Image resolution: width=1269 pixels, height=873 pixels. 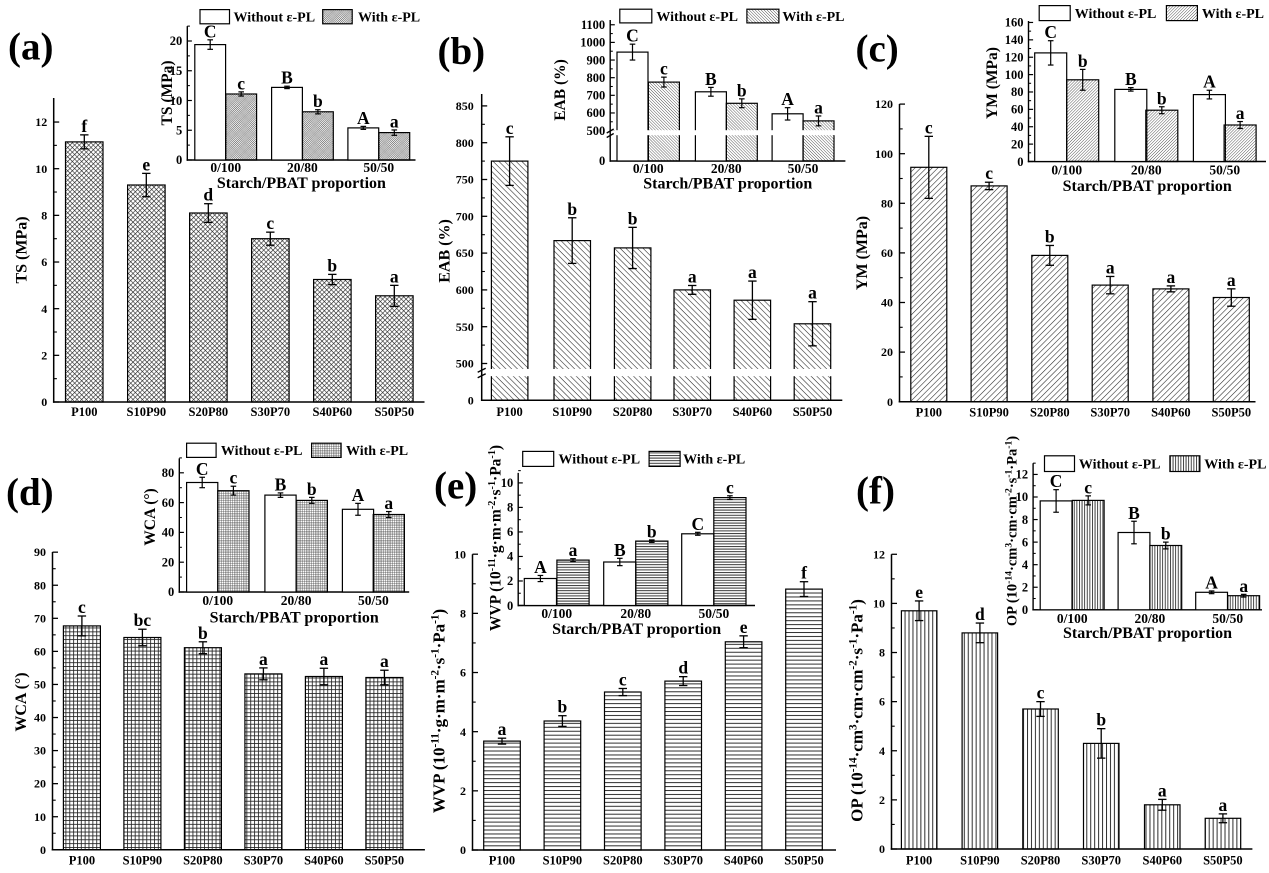 What do you see at coordinates (40, 685) in the screenshot?
I see `svg-text: 50` at bounding box center [40, 685].